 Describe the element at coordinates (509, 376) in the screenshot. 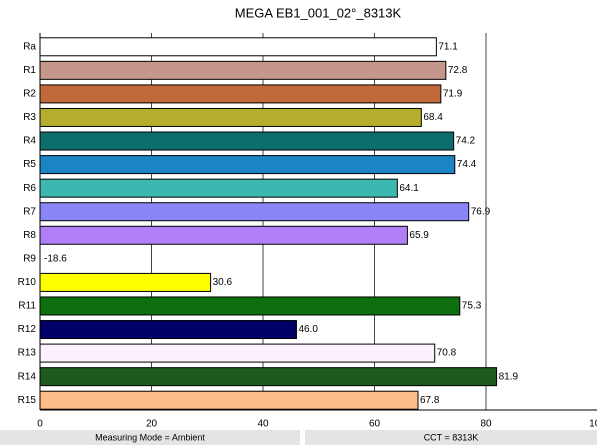

I see `value-label: 81.9` at that location.